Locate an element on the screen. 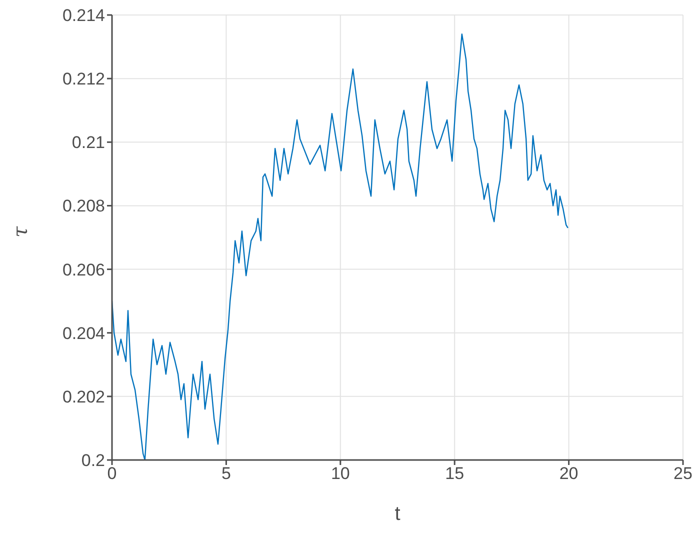  x-axis-title: t is located at coordinates (397, 514).